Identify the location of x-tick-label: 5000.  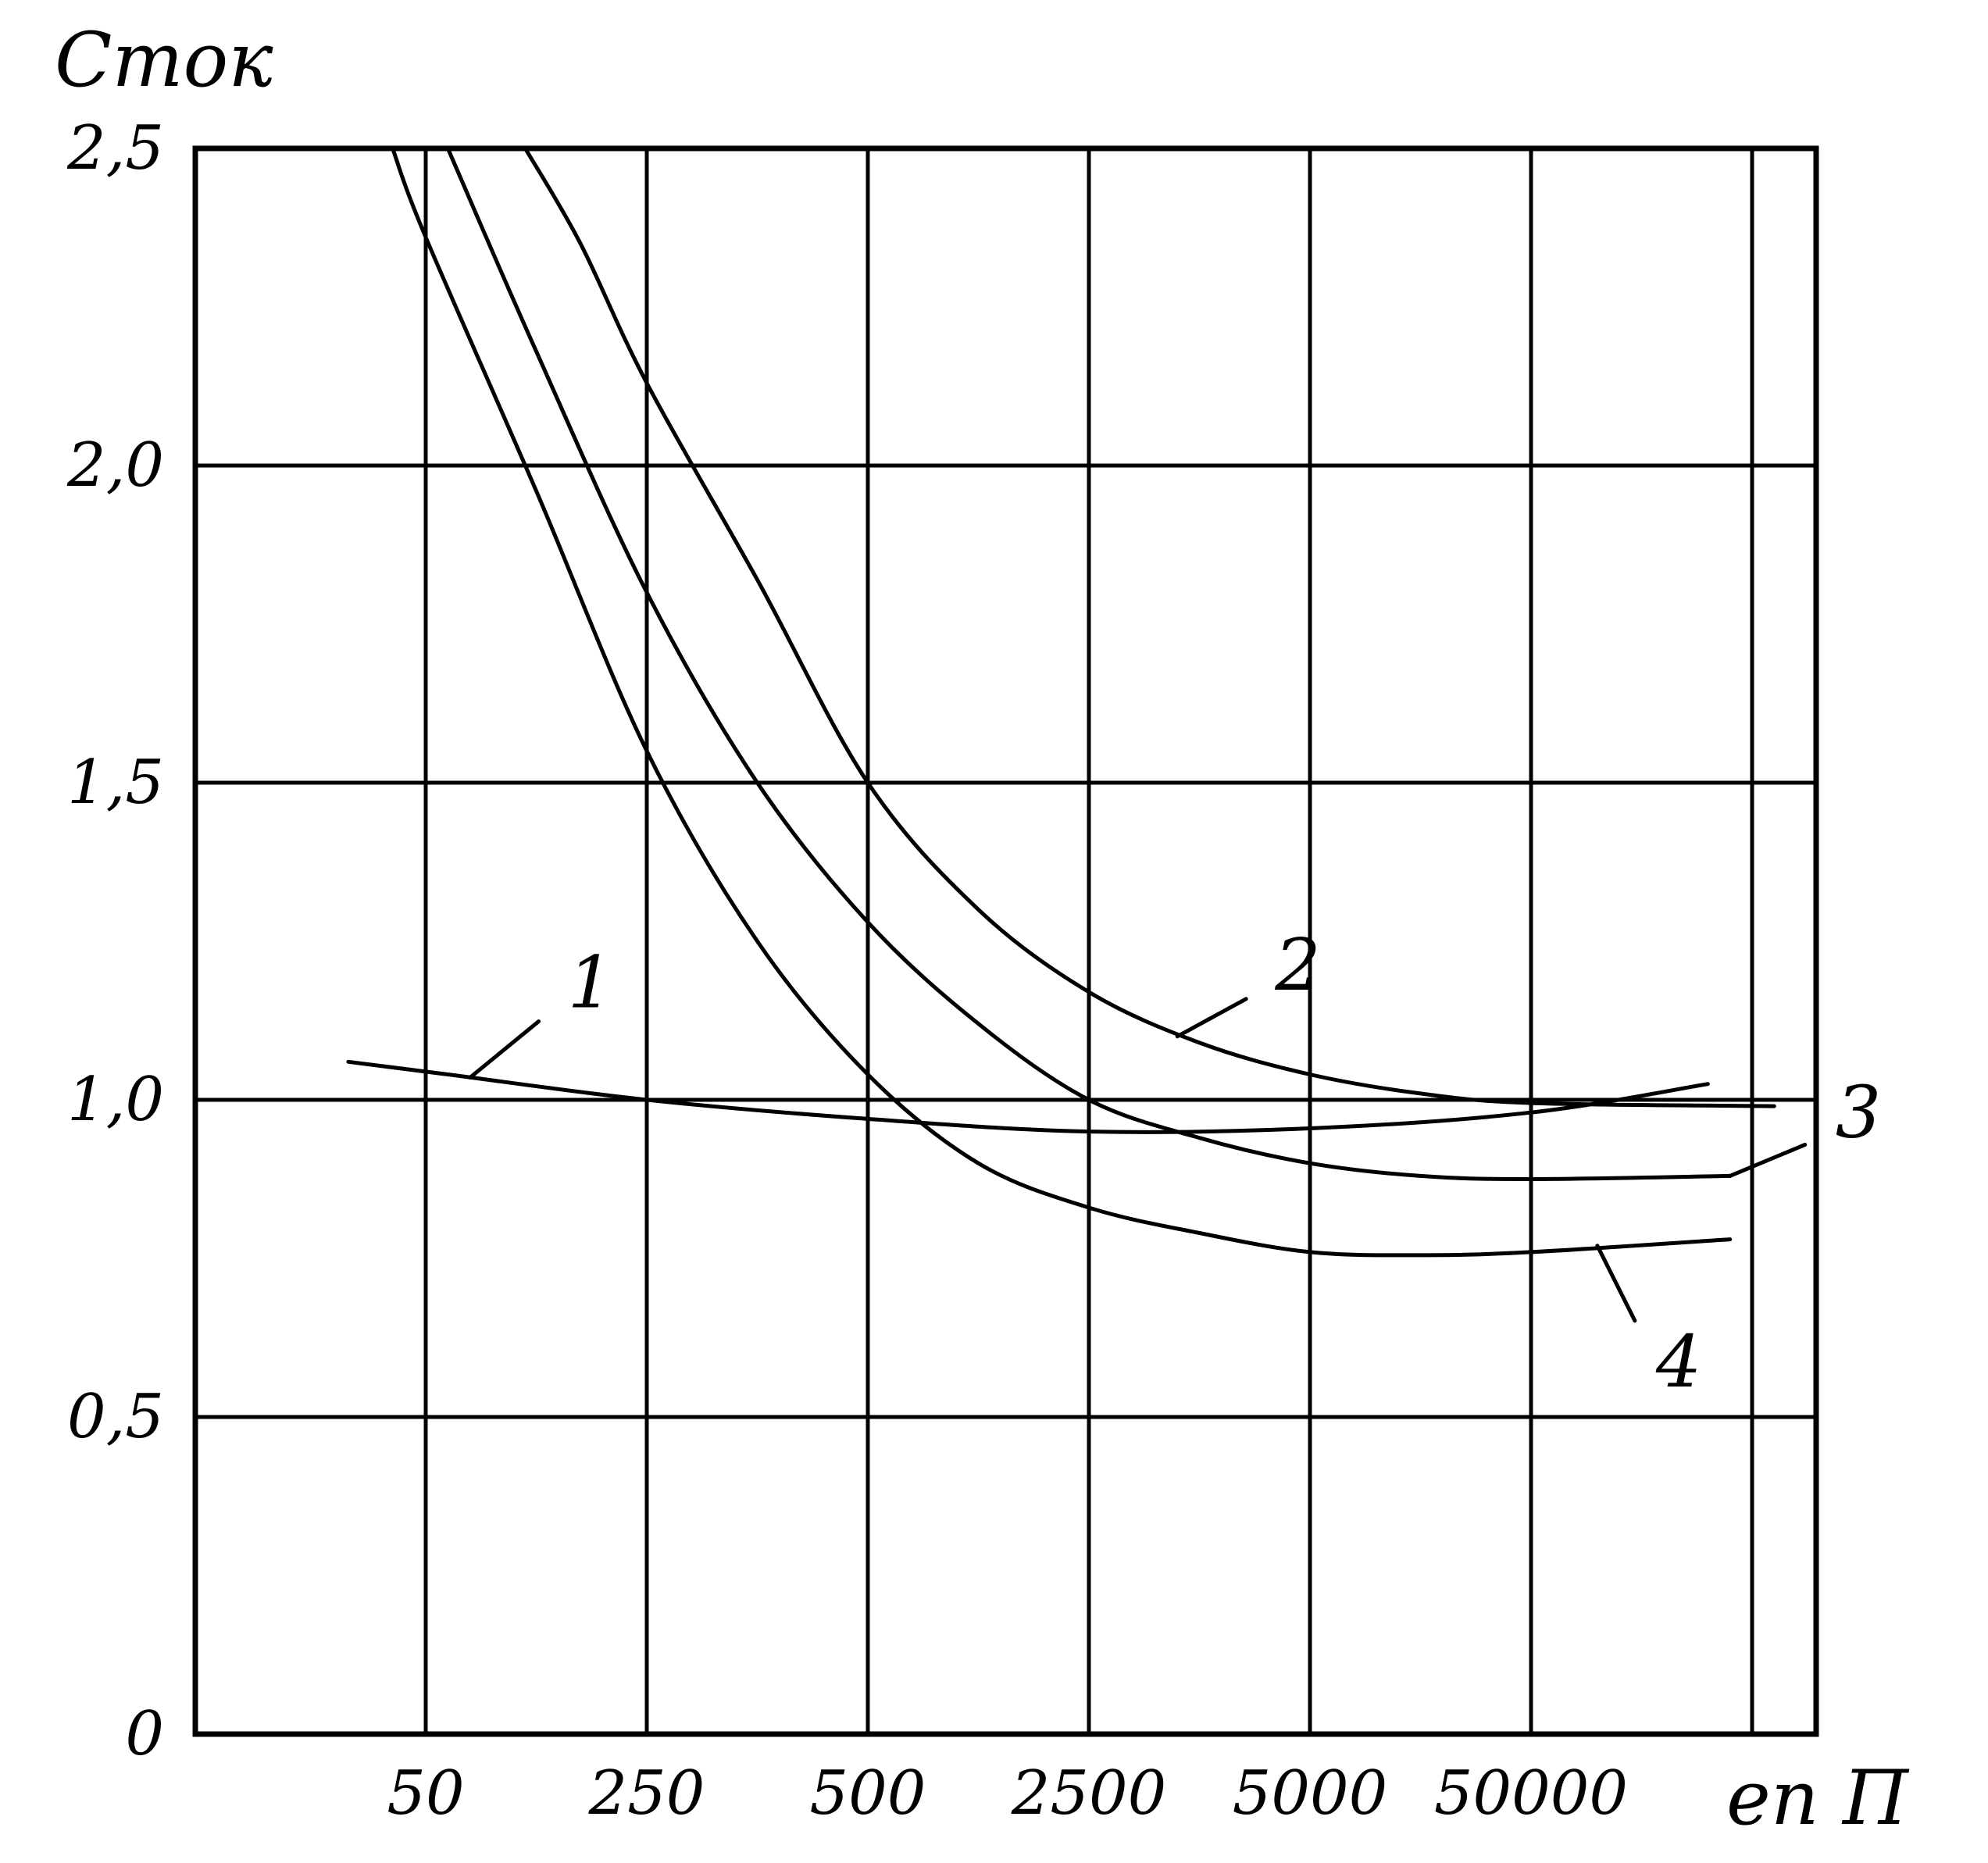
(1310, 1793).